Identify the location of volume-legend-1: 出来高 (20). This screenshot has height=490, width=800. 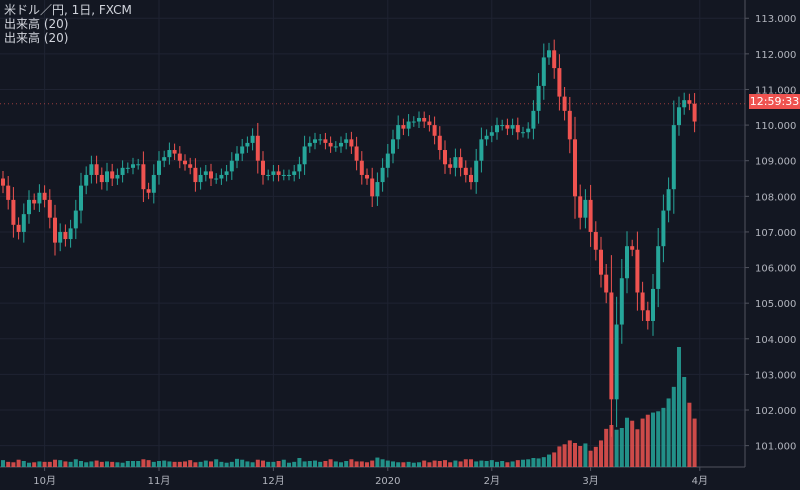
(36, 24).